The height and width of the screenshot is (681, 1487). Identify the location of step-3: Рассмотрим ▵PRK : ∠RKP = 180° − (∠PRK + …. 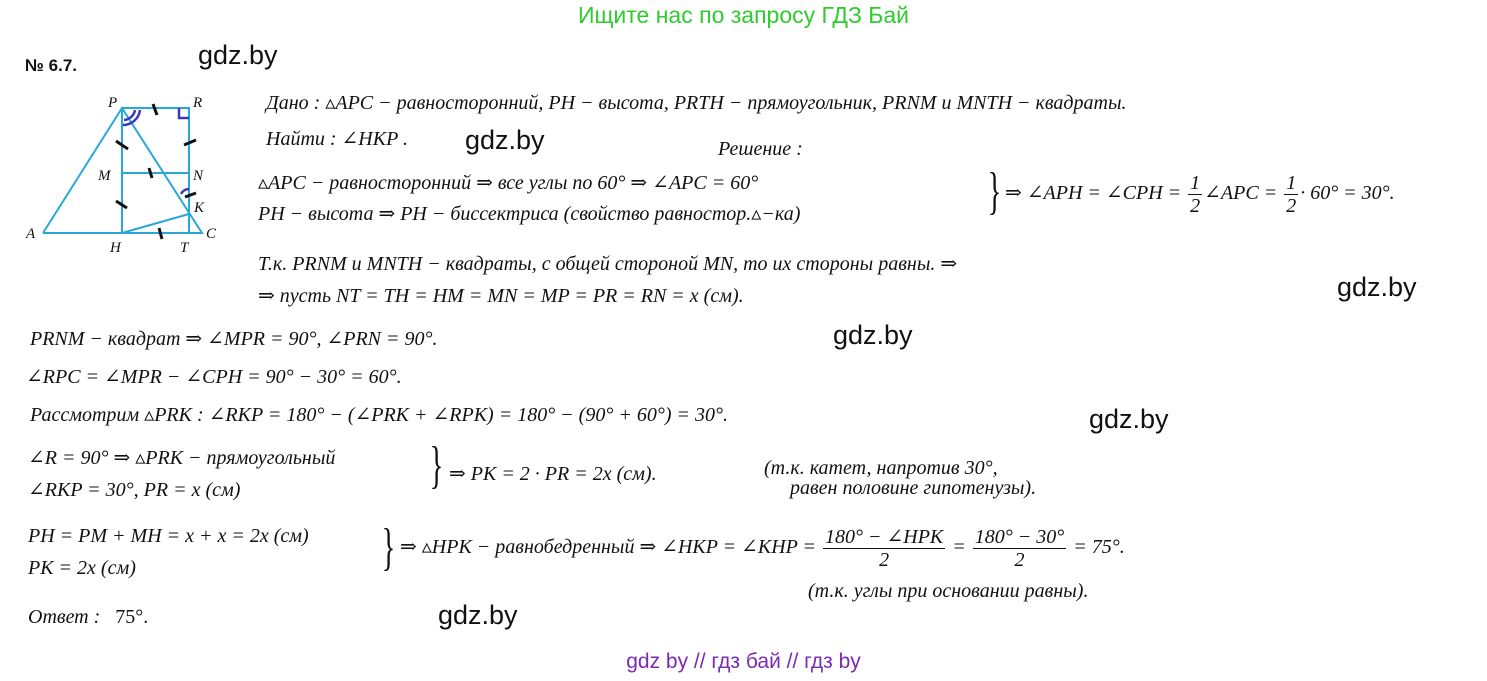
(379, 415).